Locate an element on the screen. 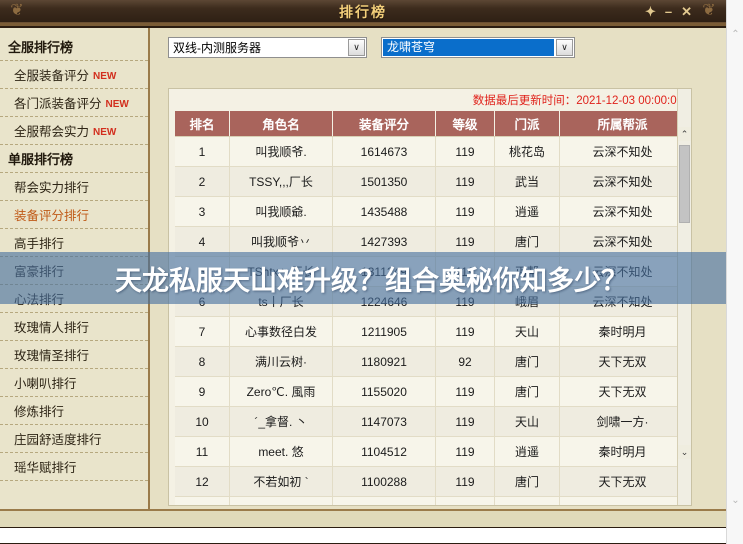 Image resolution: width=743 pixels, height=544 pixels. cell-guild: 秦时明月 is located at coordinates (622, 451).